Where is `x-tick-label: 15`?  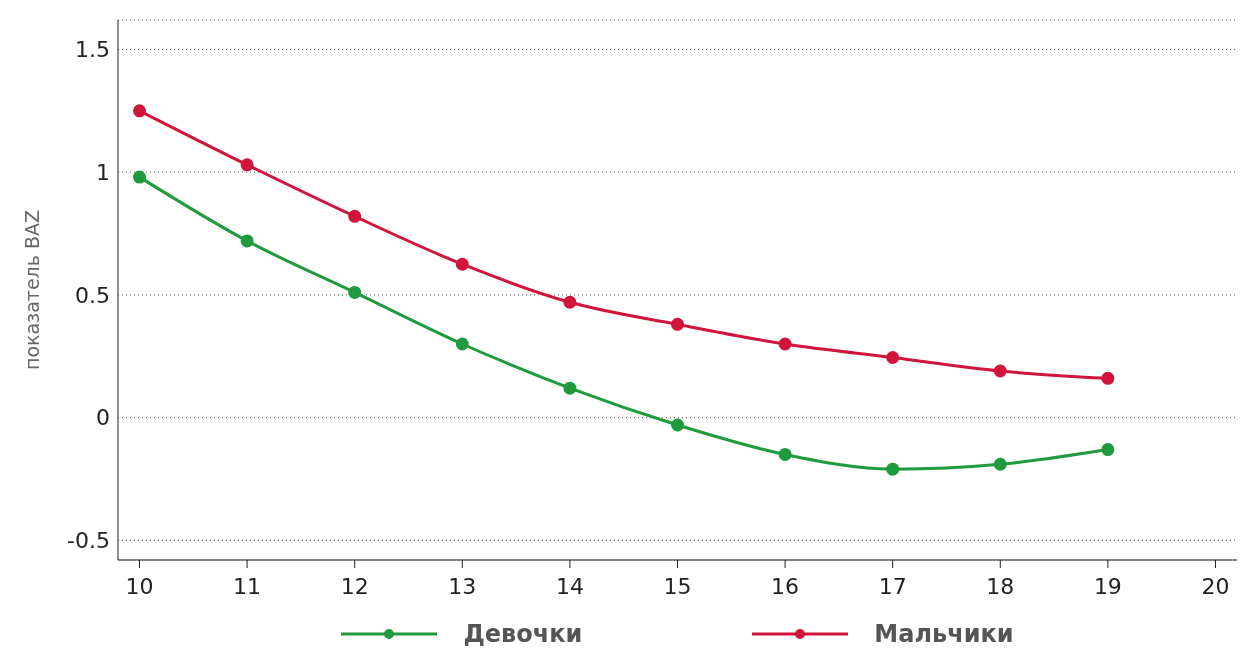 x-tick-label: 15 is located at coordinates (677, 586).